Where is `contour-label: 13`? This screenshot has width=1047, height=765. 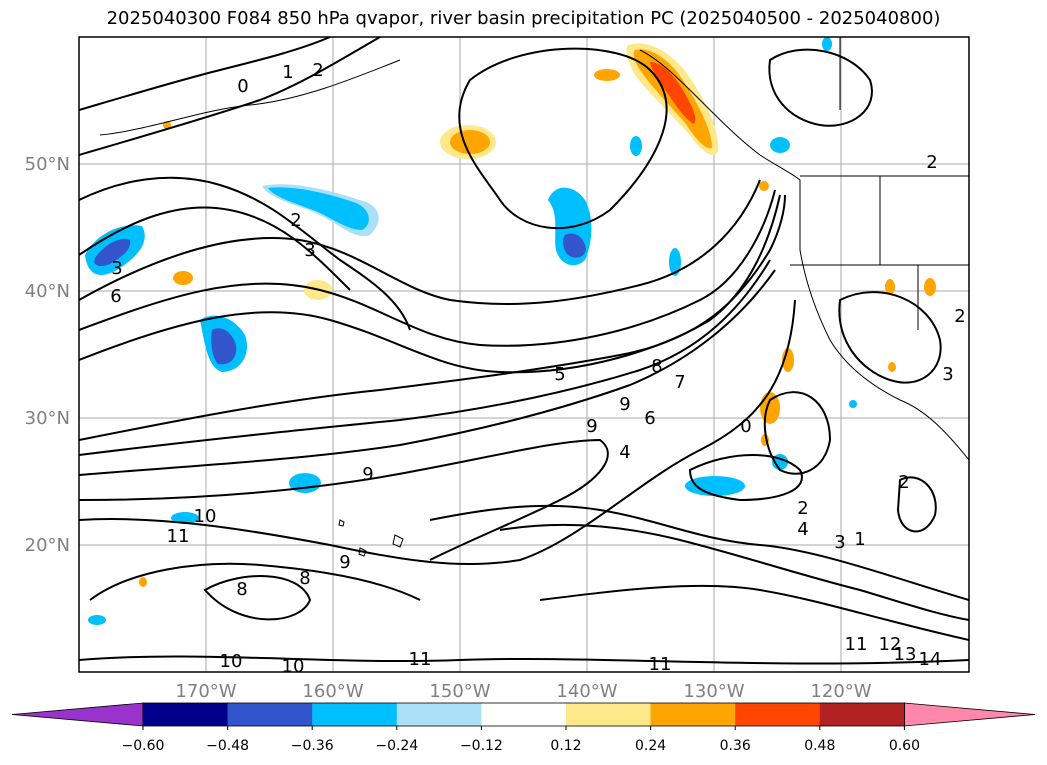 contour-label: 13 is located at coordinates (905, 654).